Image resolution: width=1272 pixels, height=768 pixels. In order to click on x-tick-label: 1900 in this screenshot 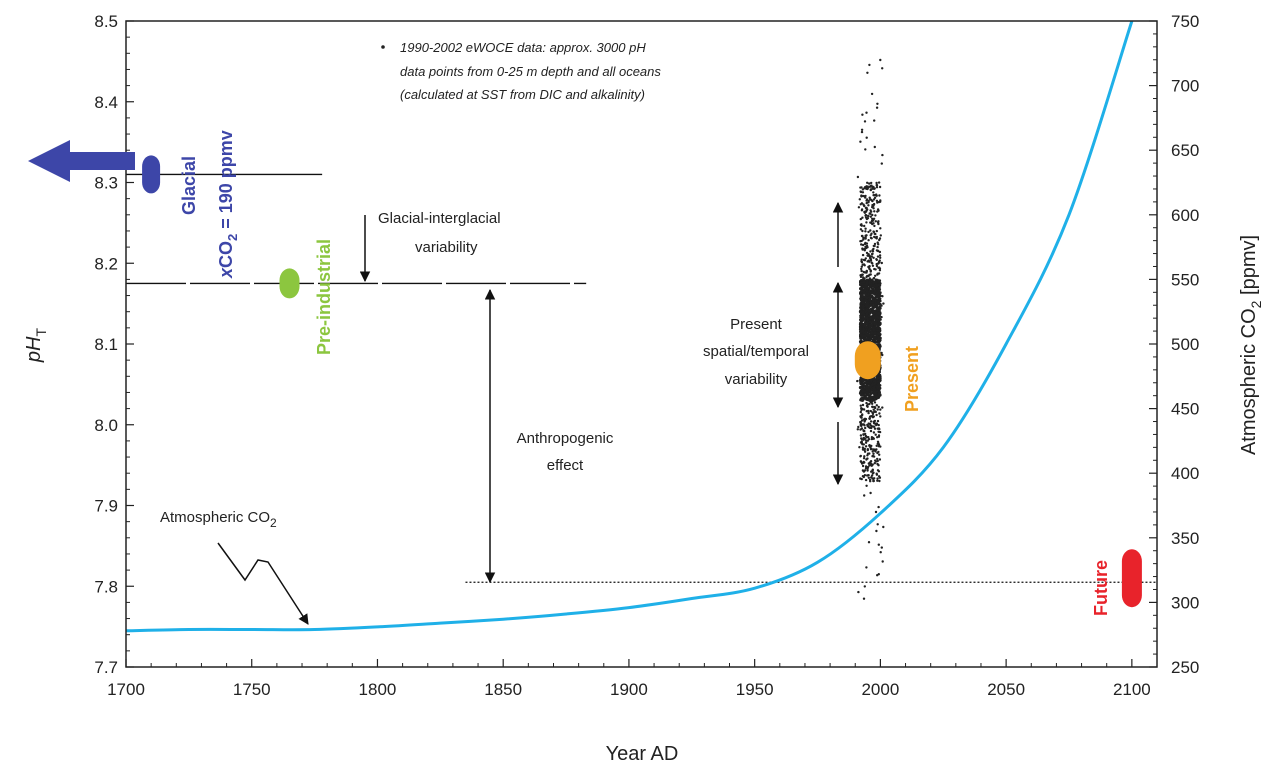, I will do `click(629, 689)`.